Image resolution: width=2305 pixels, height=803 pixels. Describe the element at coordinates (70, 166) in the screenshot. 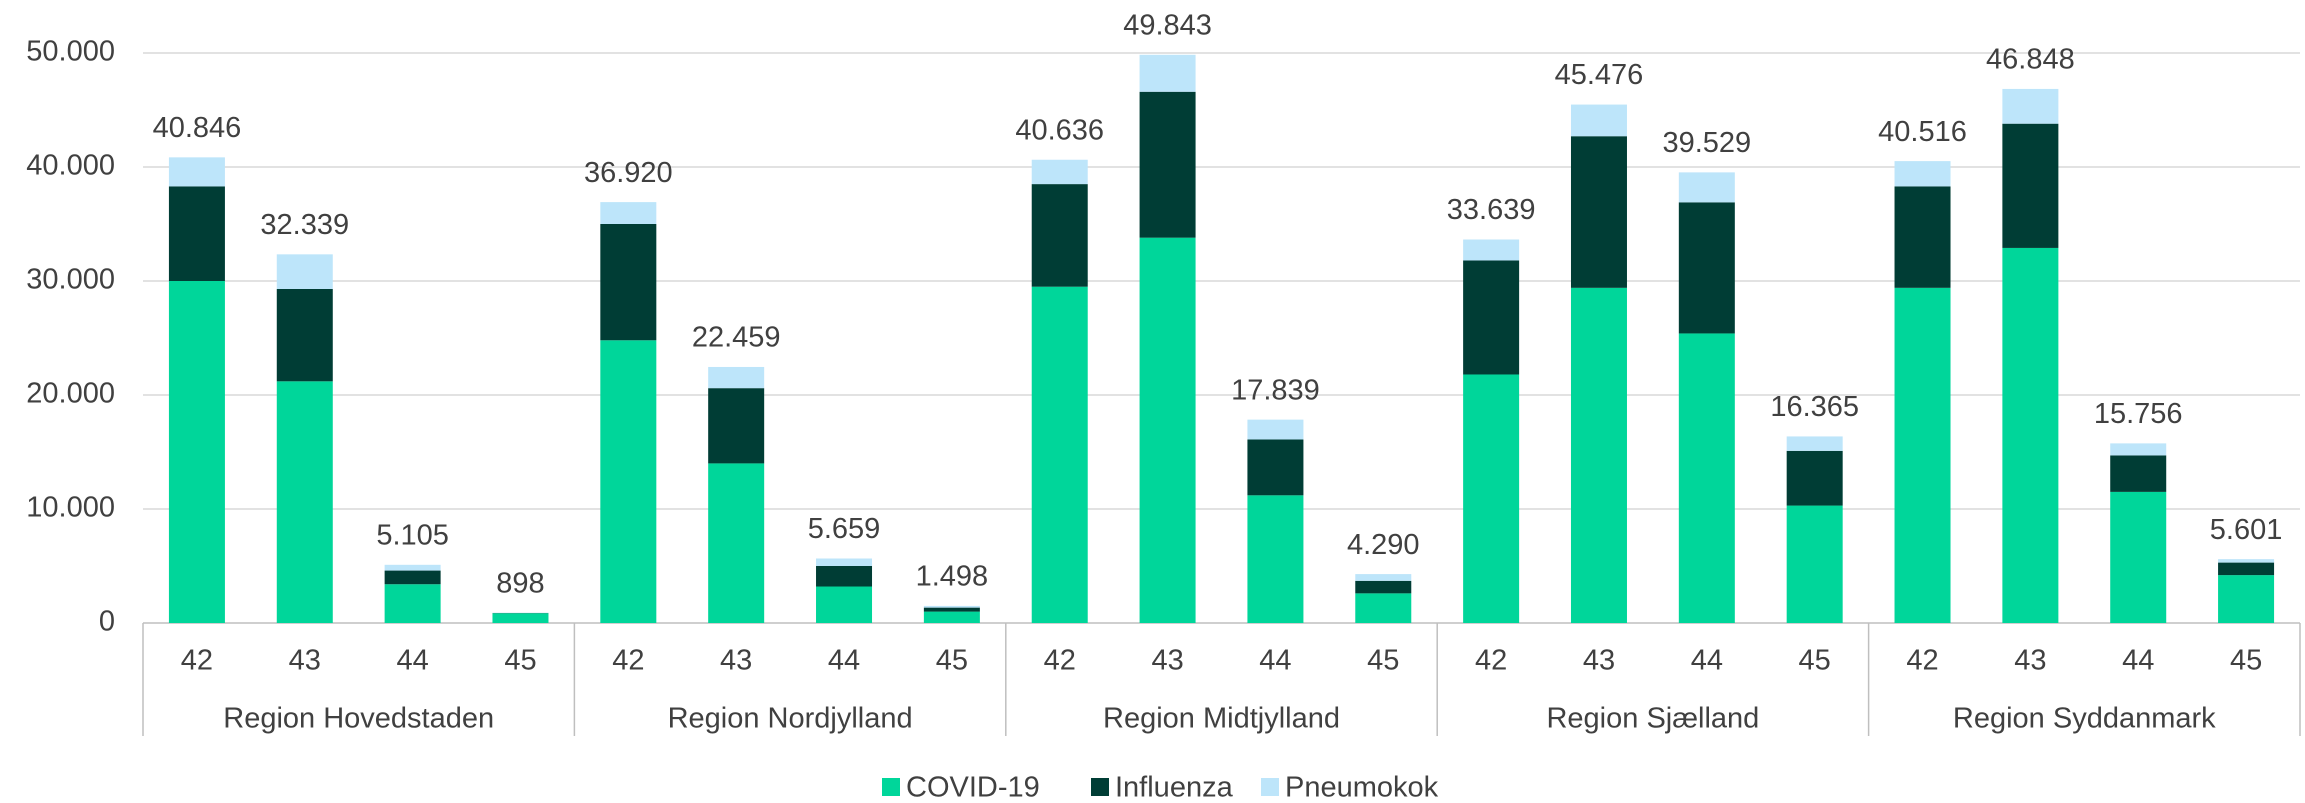

I see `y-tick-label: 40.000` at that location.